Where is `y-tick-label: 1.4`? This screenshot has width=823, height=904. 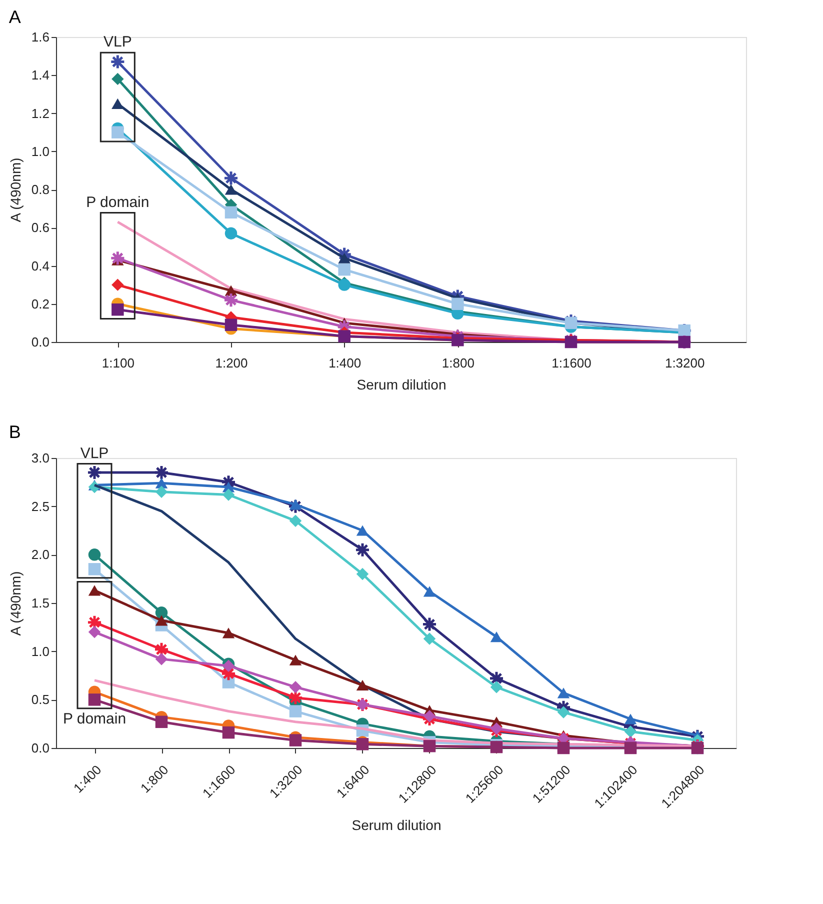 y-tick-label: 1.4 is located at coordinates (40, 75).